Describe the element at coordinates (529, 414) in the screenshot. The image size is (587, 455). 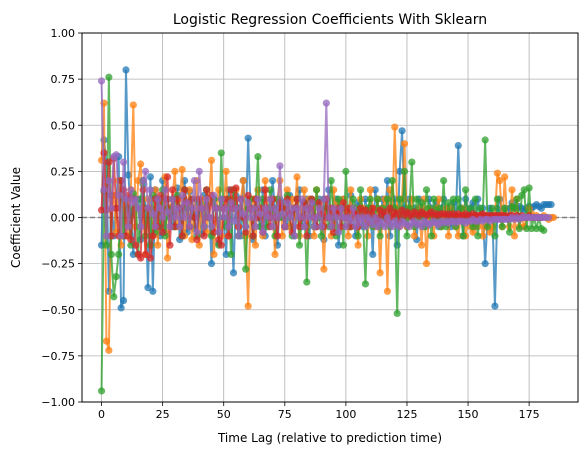
I see `x-tick-label: 175` at that location.